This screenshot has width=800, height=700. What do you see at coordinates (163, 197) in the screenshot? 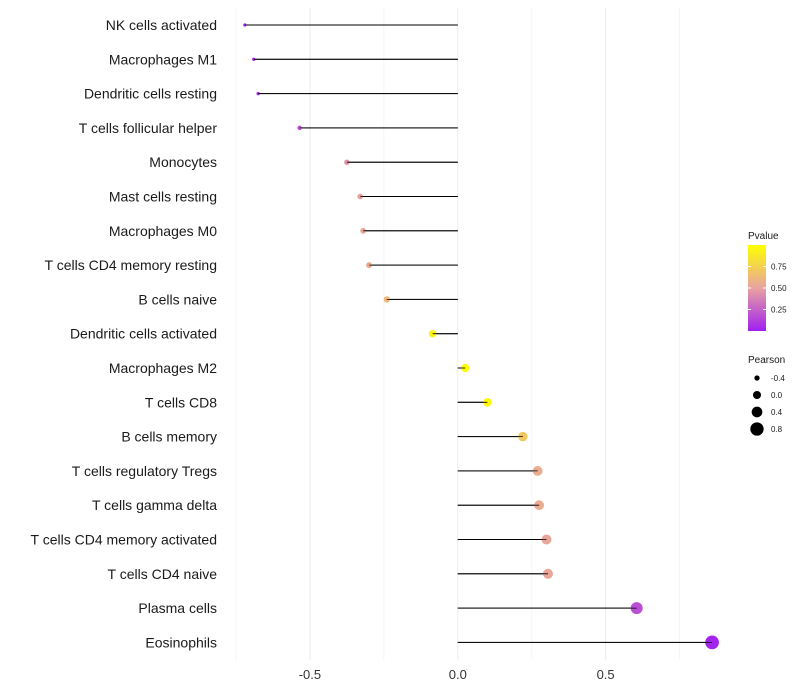
I see `category-label: Mast cells resting` at bounding box center [163, 197].